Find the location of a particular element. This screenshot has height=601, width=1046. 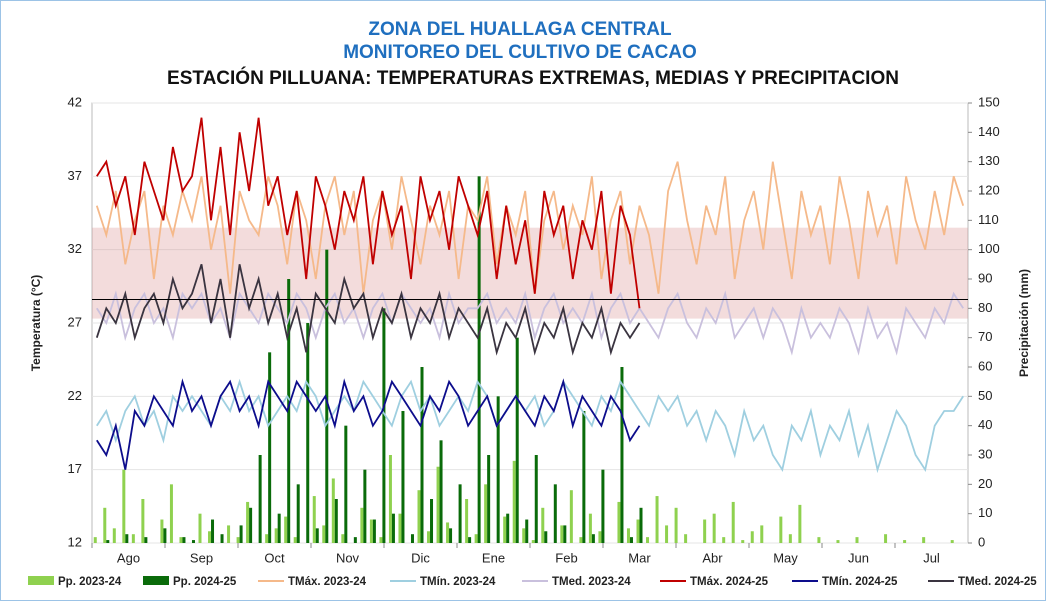

y-tick-label: 12 is located at coordinates (75, 541).